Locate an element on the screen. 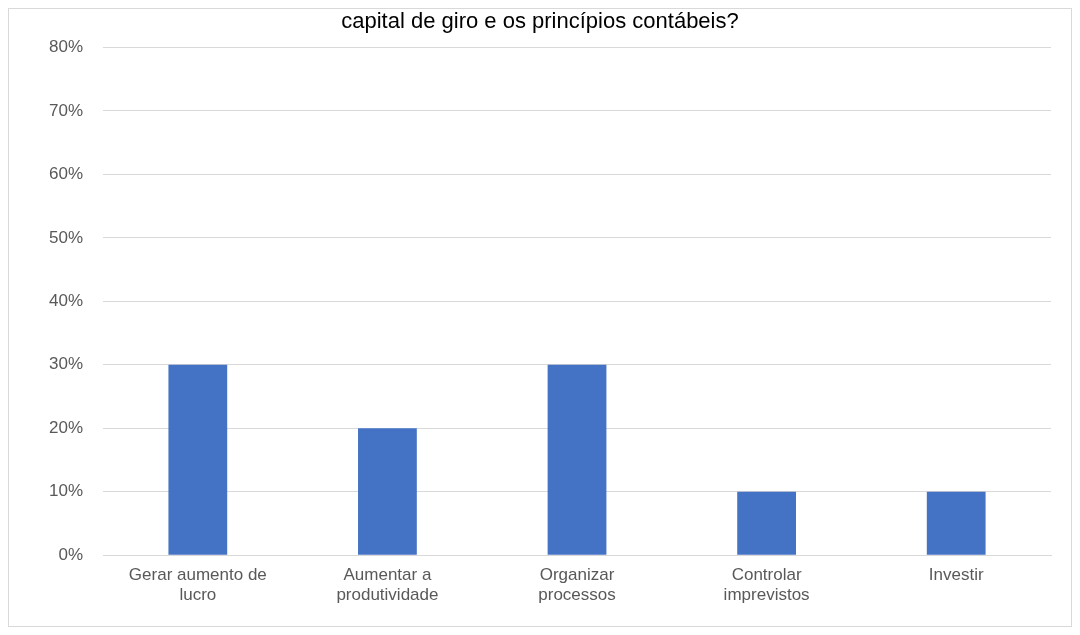 This screenshot has width=1080, height=635. x-tick-label: Aumentar a produtividade is located at coordinates (387, 585).